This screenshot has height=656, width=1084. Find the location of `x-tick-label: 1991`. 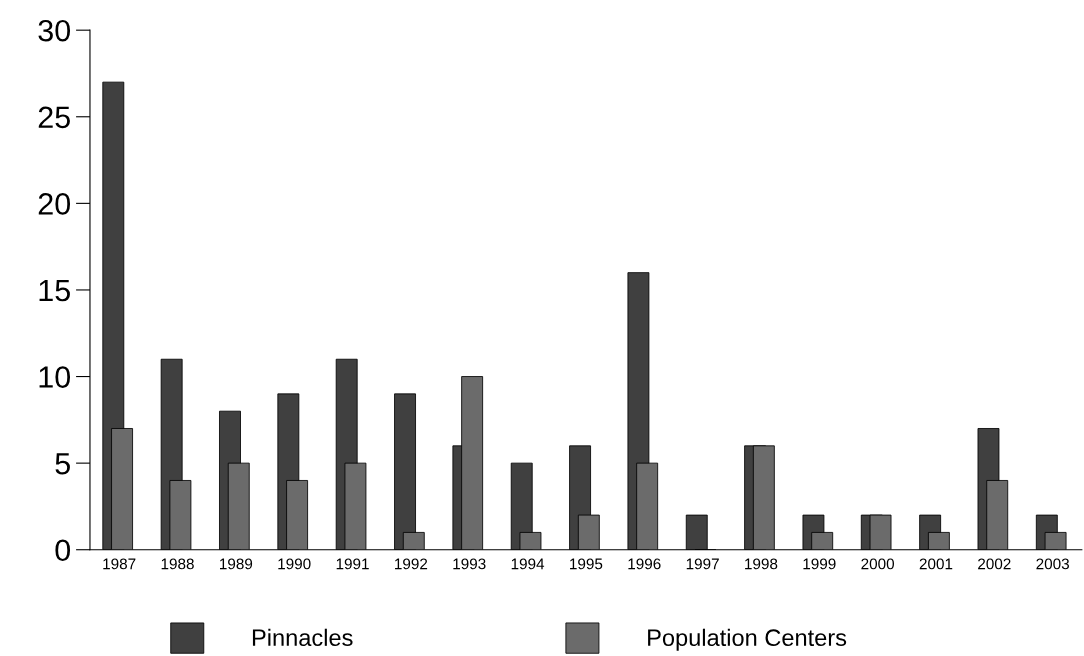

x-tick-label: 1991 is located at coordinates (352, 564).